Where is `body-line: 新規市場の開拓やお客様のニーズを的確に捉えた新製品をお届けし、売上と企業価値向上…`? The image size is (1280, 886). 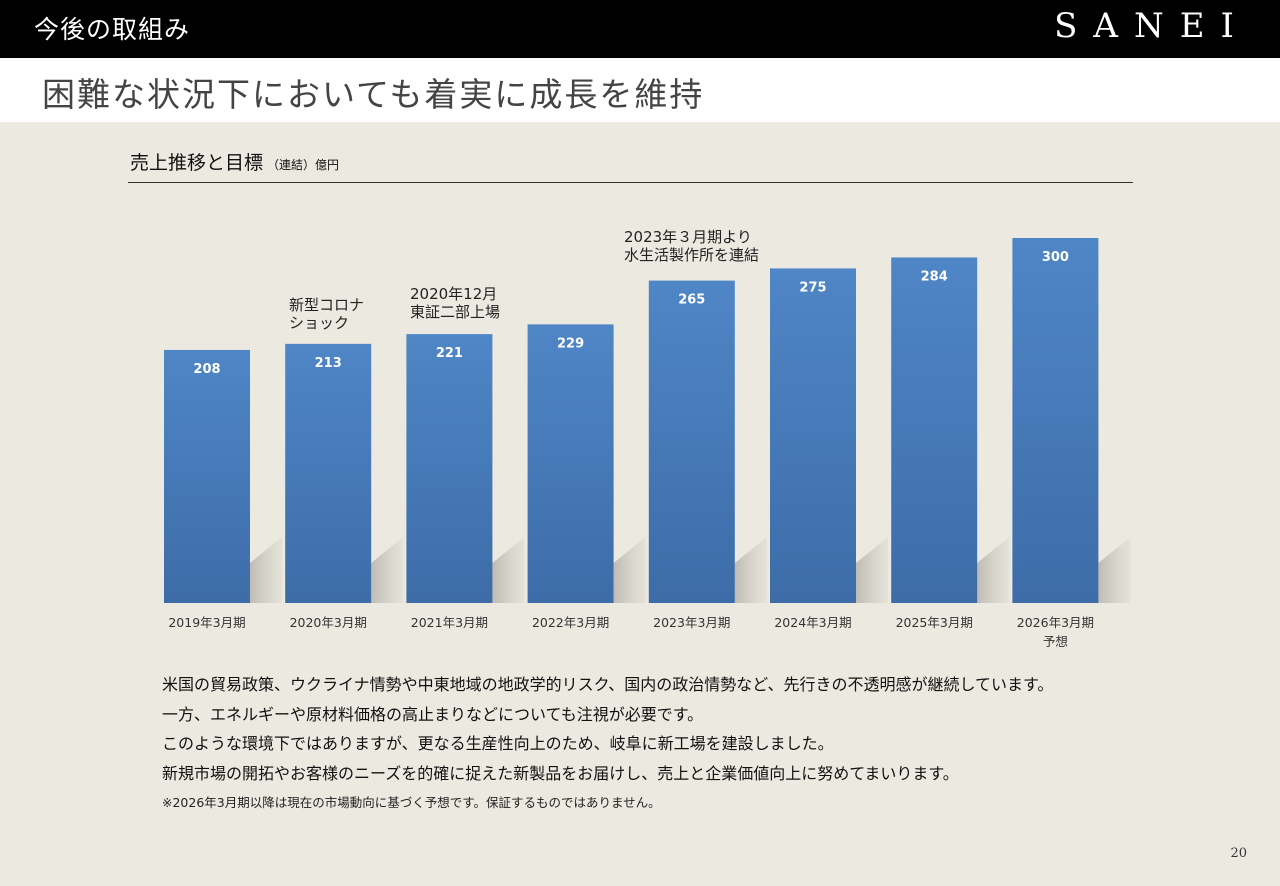 body-line: 新規市場の開拓やお客様のニーズを的確に捉えた新製品をお届けし、売上と企業価値向上… is located at coordinates (560, 773).